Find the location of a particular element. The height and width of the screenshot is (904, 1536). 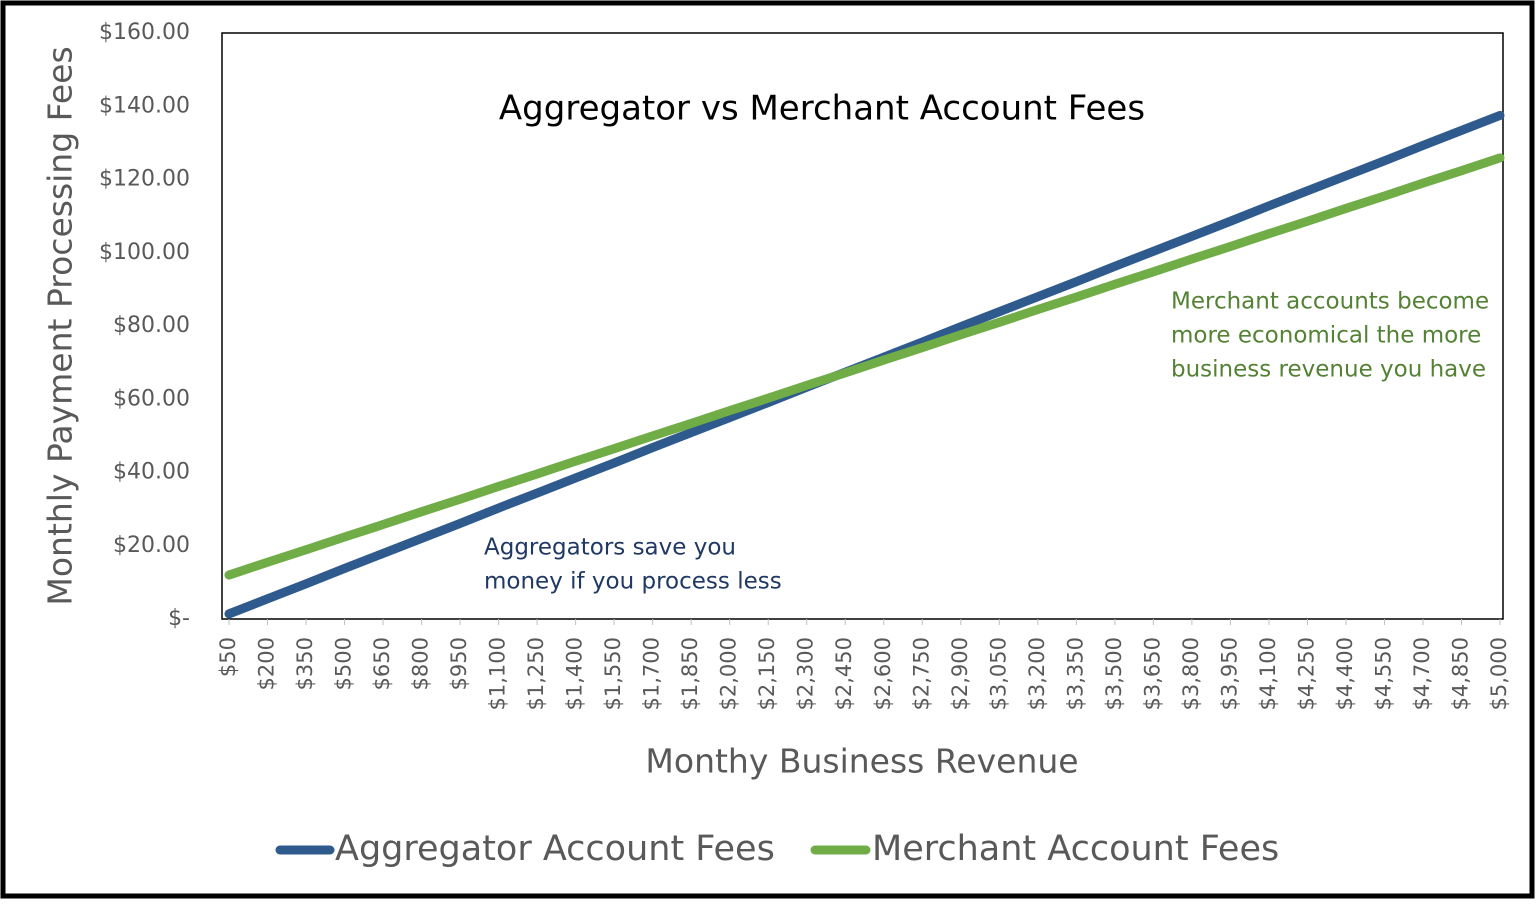

x-tick-label: $4,550 is located at coordinates (1383, 673).